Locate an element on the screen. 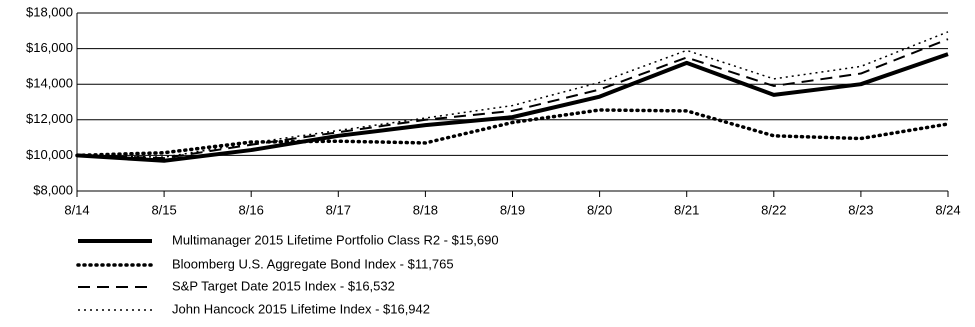 Image resolution: width=975 pixels, height=327 pixels. series-line is located at coordinates (512, 133).